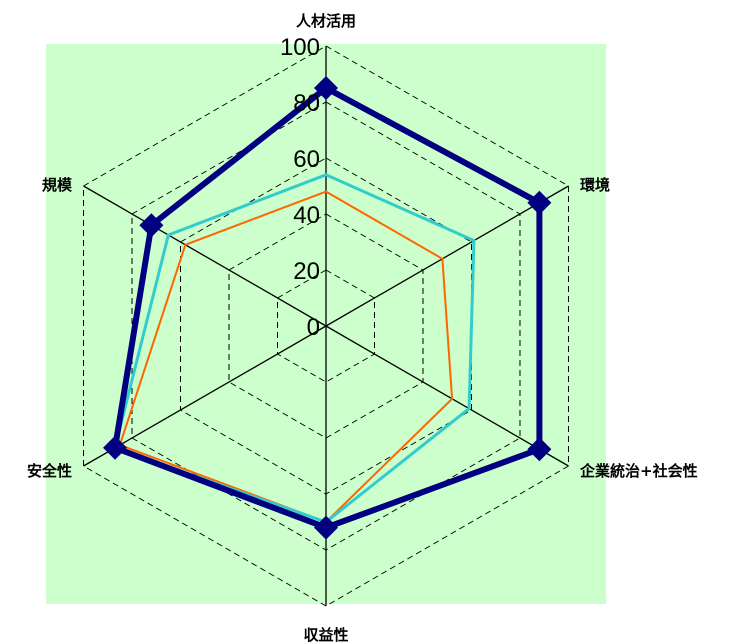 This screenshot has height=644, width=744. I want to click on tick-labels: 0 20 40 60 80 100, so click(300, 187).